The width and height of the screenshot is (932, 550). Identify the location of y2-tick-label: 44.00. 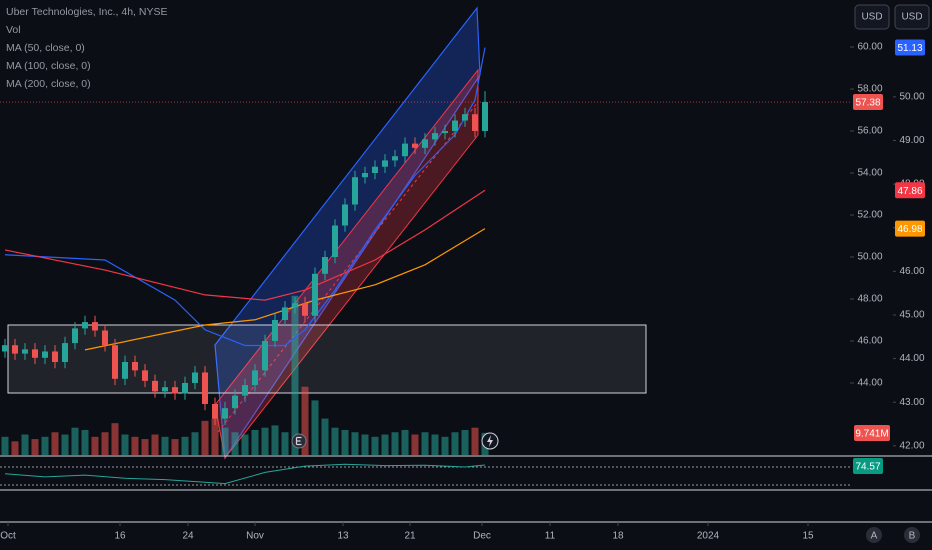
(911, 358).